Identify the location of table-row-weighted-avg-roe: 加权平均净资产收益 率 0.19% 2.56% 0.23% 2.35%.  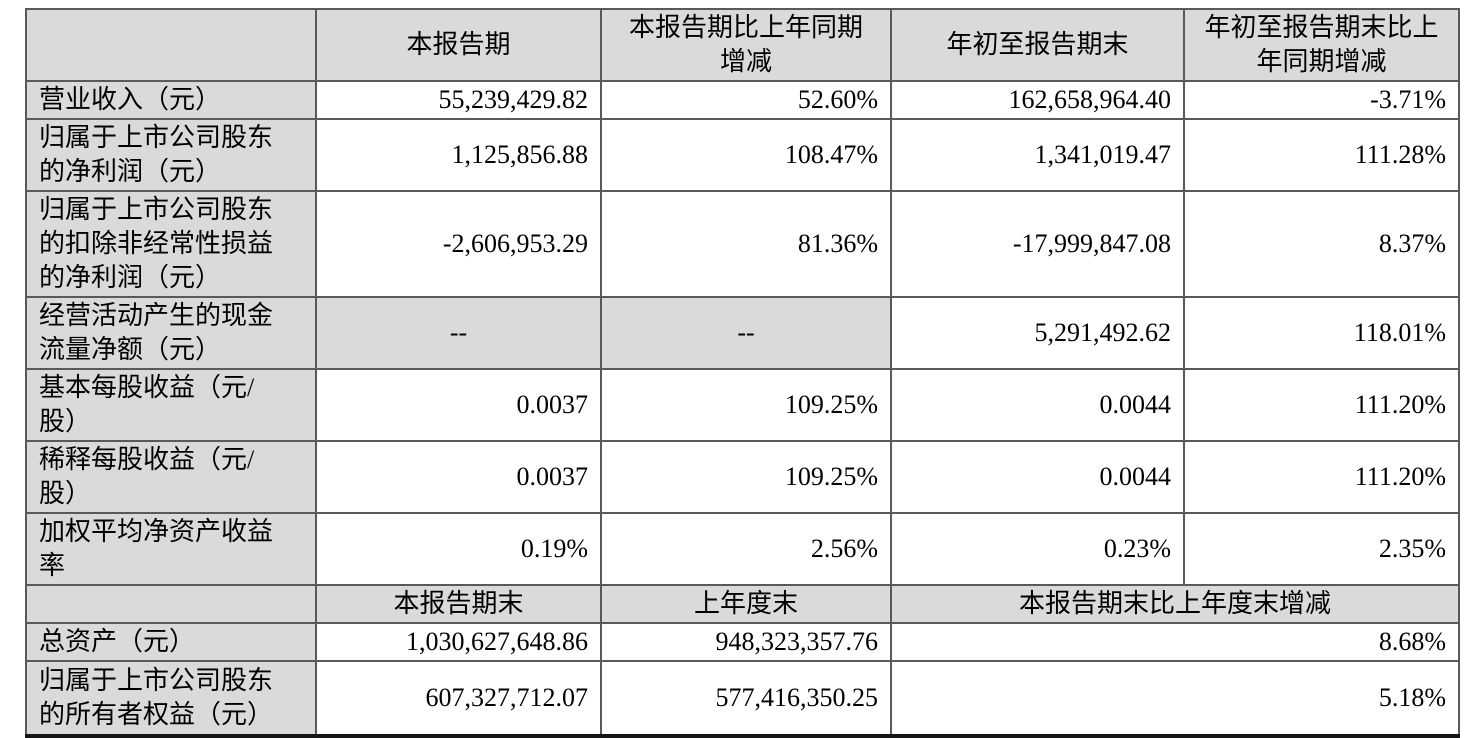
(742, 549).